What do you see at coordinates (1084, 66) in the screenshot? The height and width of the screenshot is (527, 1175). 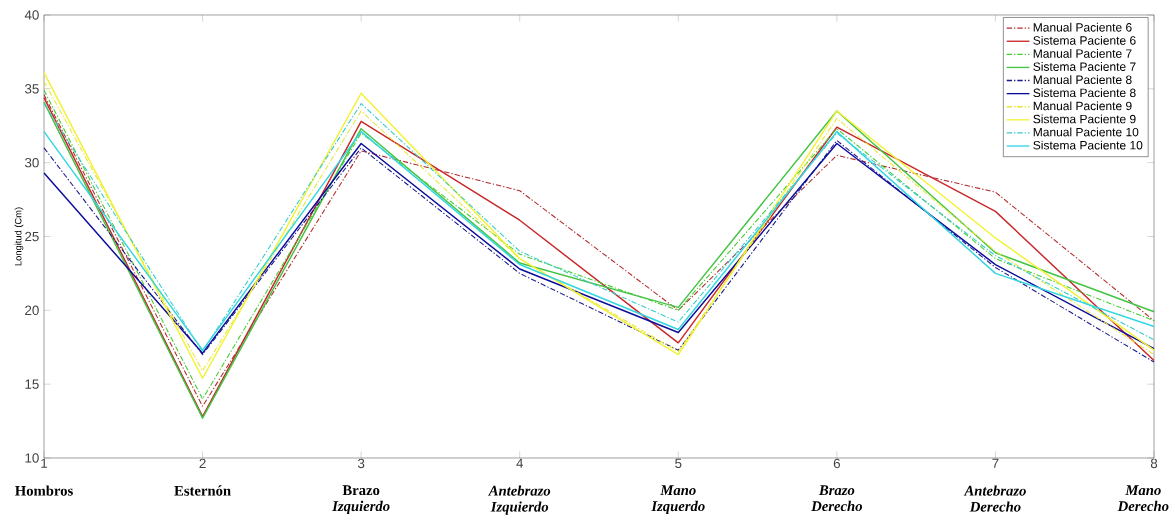 I see `legend-label: Sistema Paciente 7` at bounding box center [1084, 66].